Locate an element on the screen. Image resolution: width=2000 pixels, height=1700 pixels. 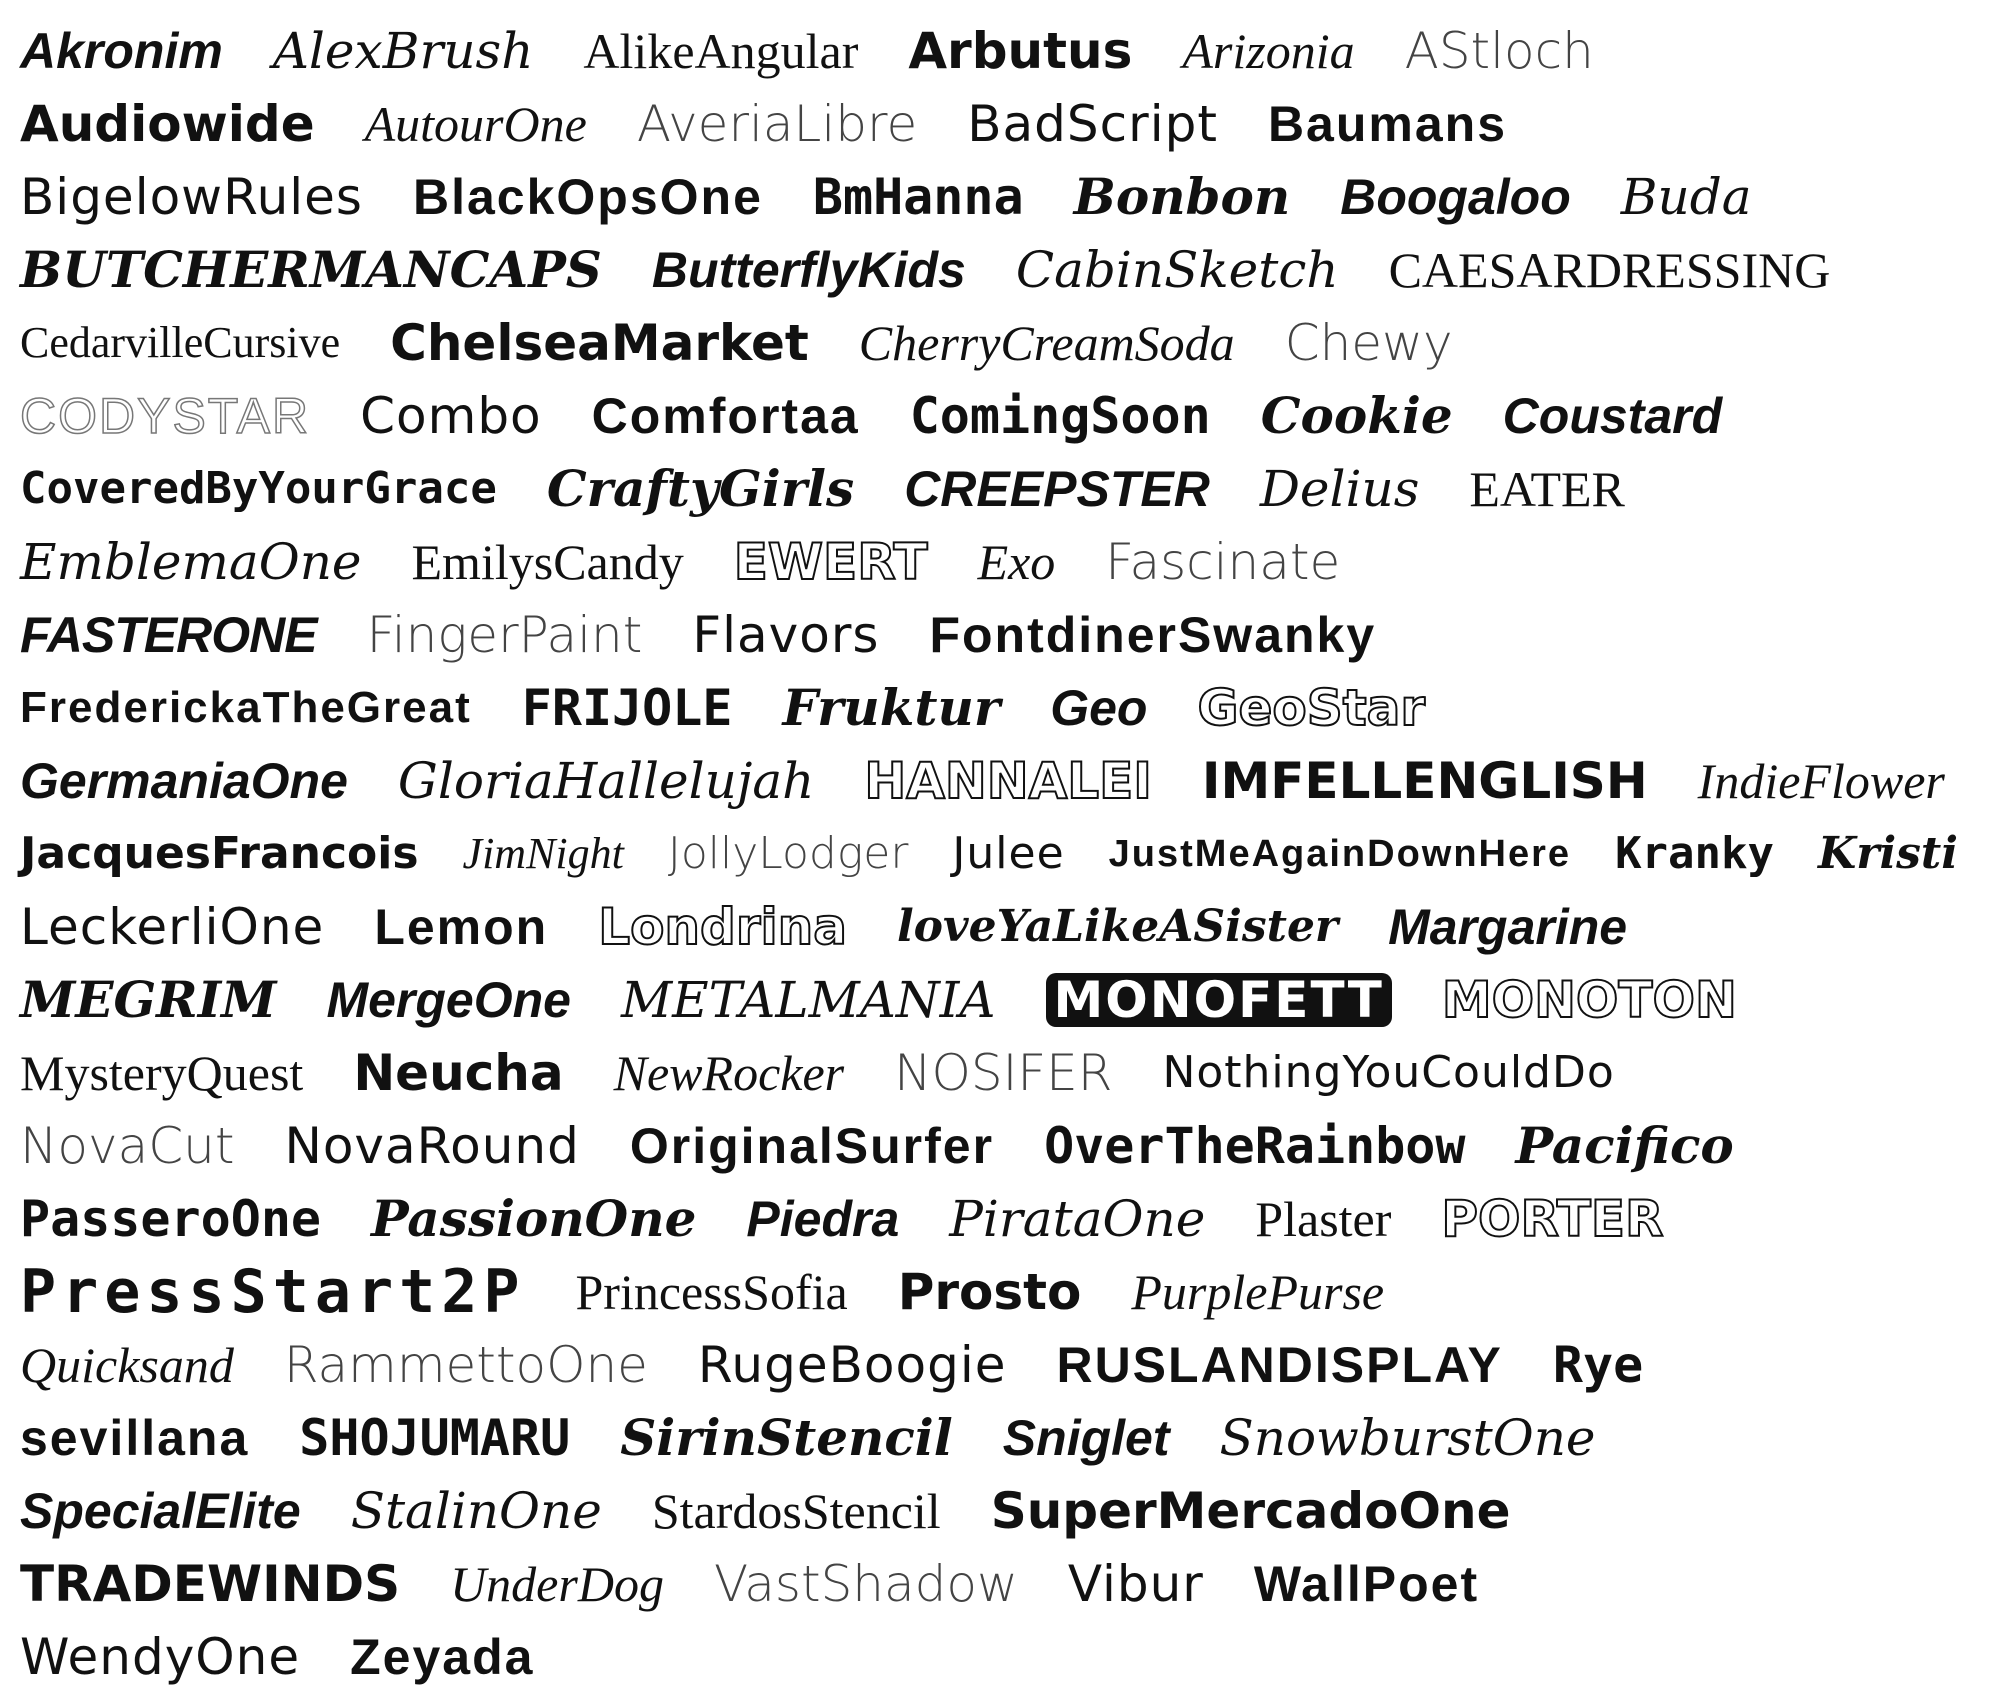
font-row: WendyOne Zeyada is located at coordinates (1000, 1656).